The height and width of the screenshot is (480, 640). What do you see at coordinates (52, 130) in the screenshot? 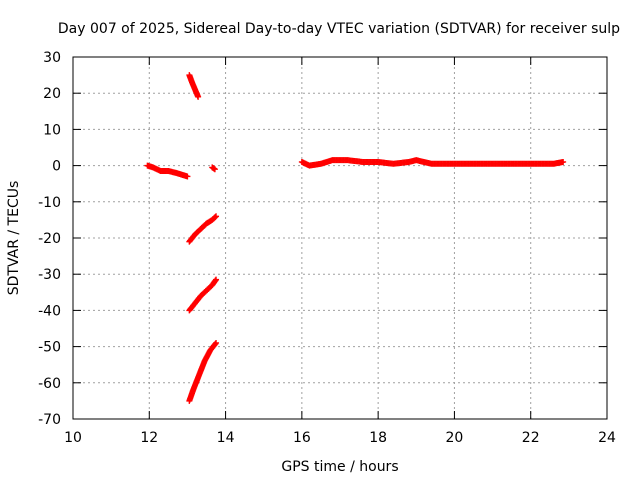
I see `y-tick-label: 10` at bounding box center [52, 130].